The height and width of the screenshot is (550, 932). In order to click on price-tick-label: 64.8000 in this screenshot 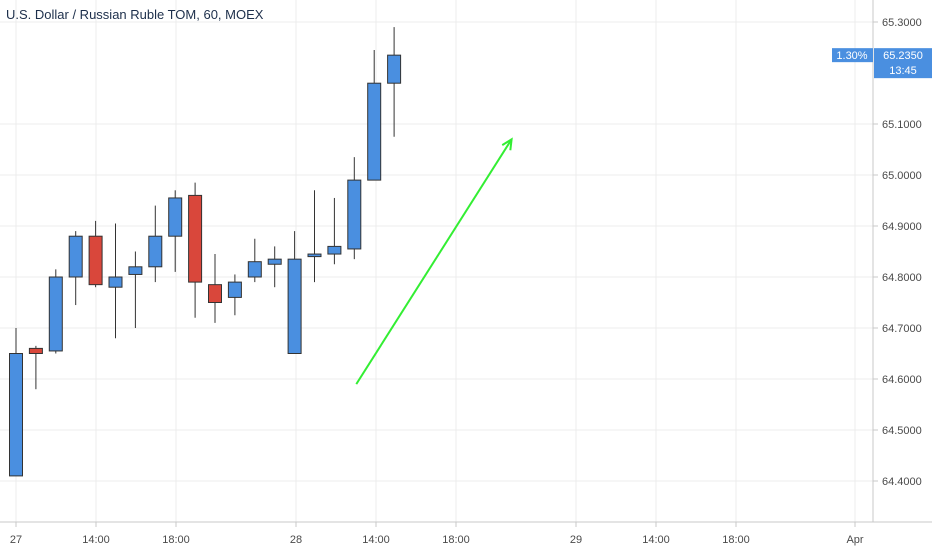, I will do `click(902, 278)`.